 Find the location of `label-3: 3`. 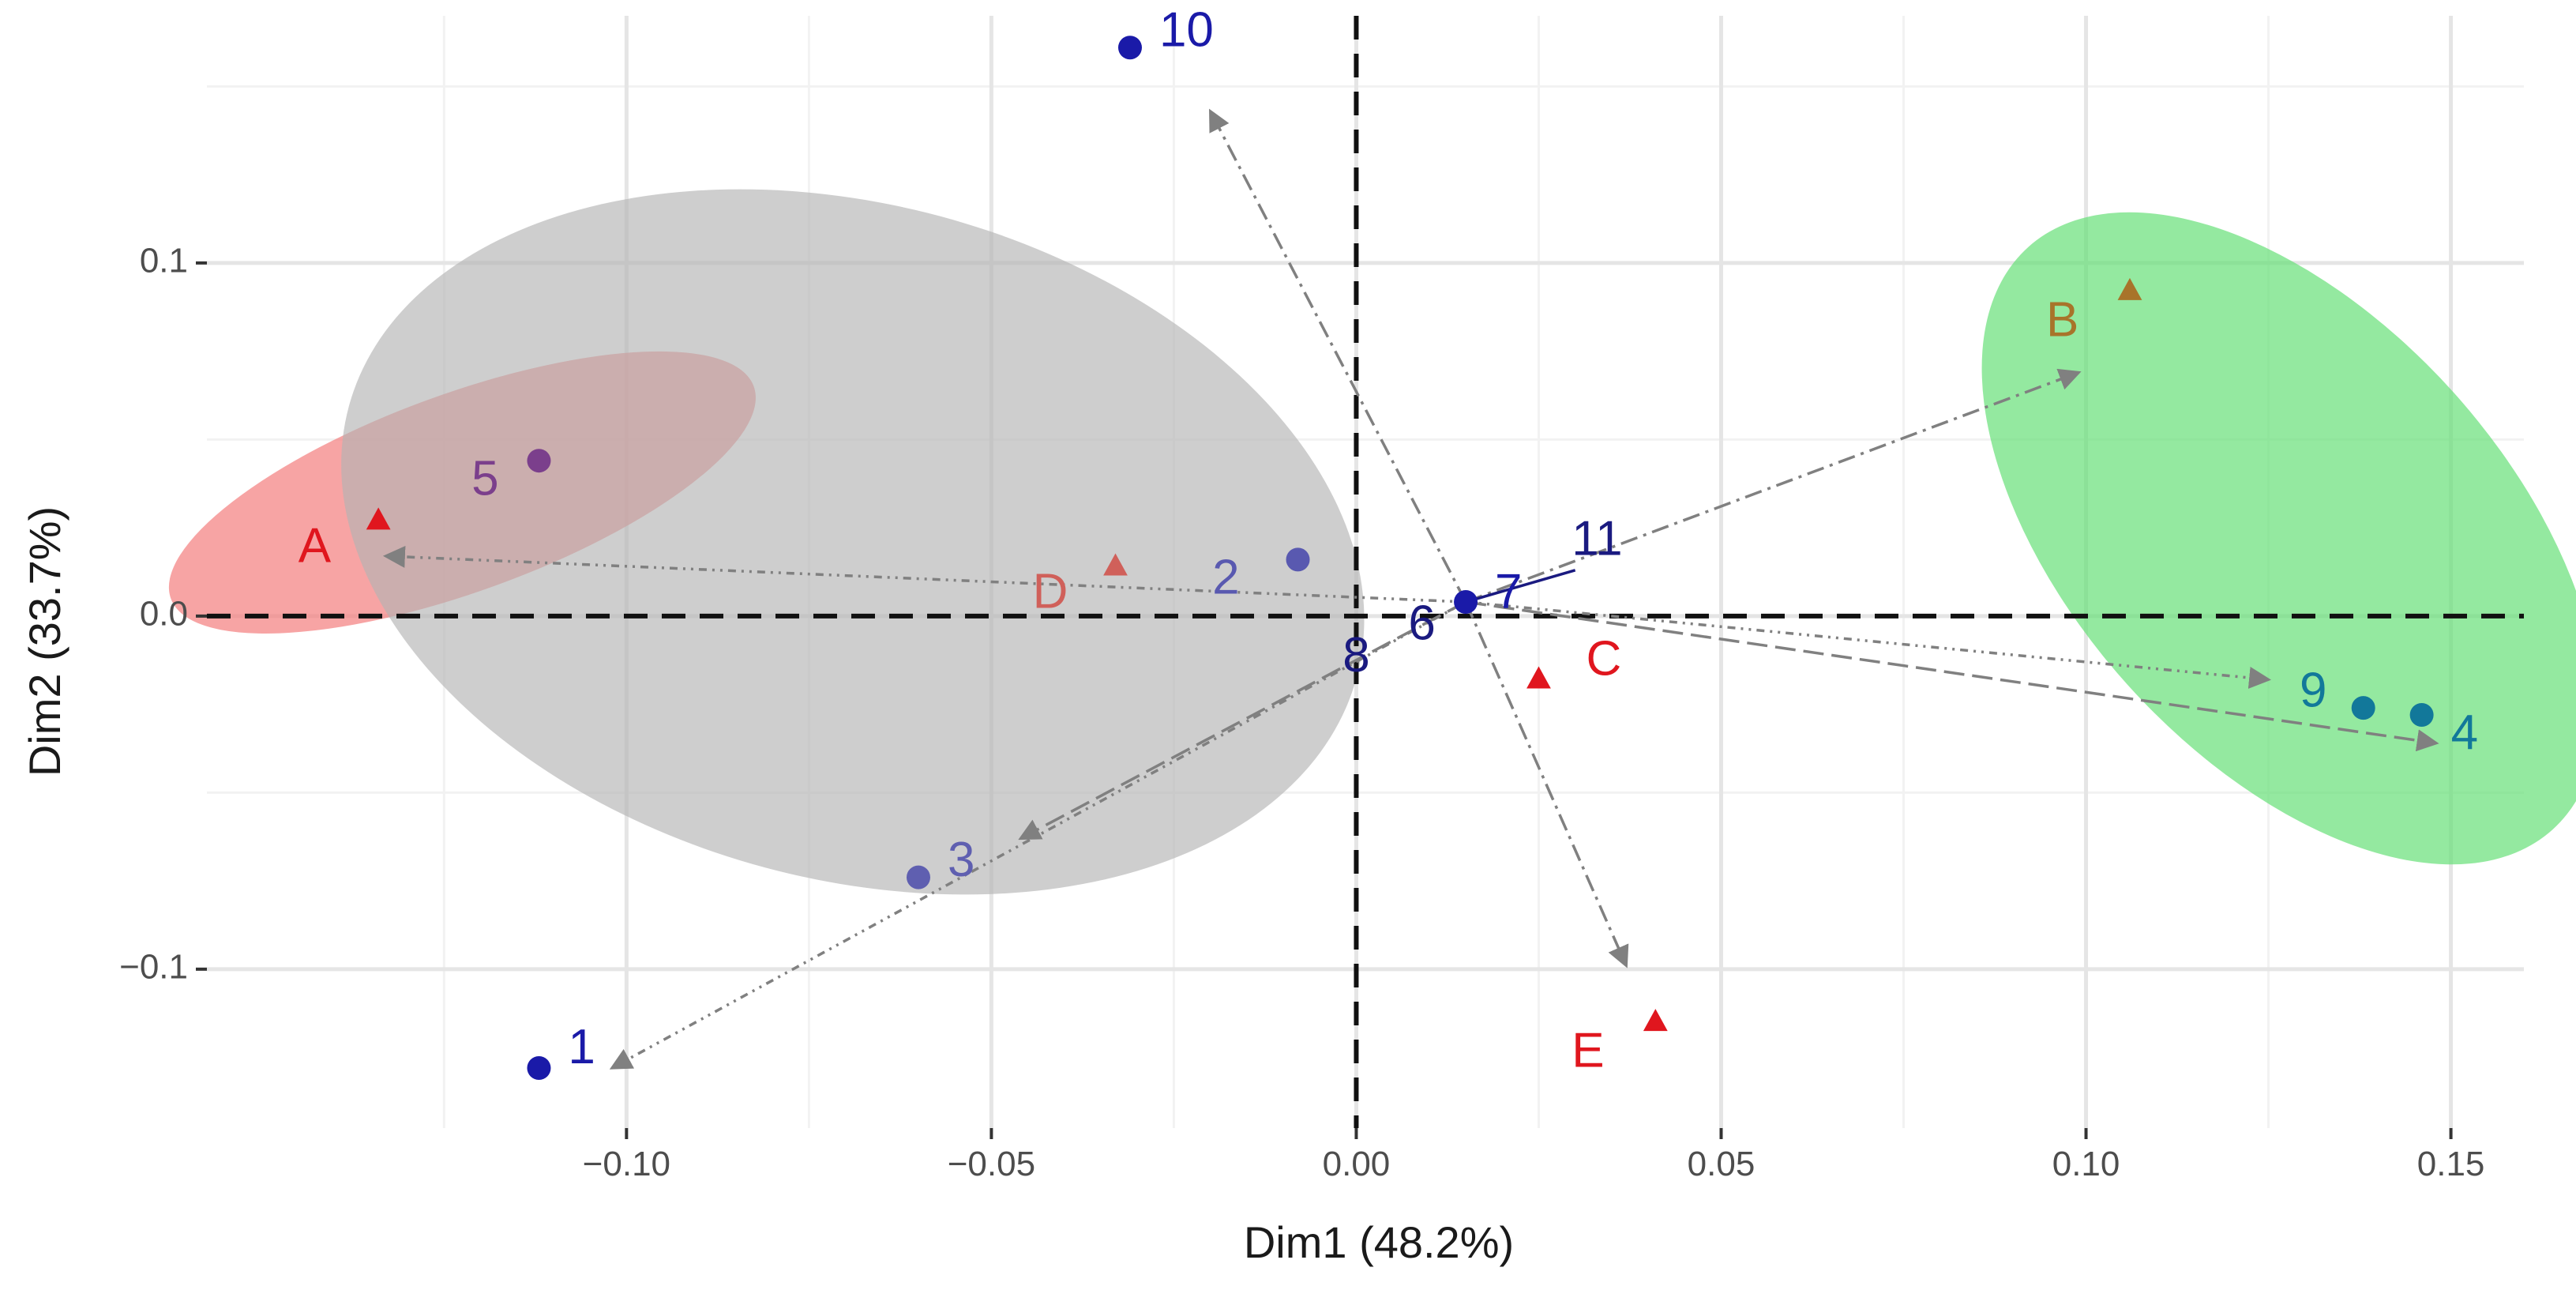

label-3: 3 is located at coordinates (961, 860).